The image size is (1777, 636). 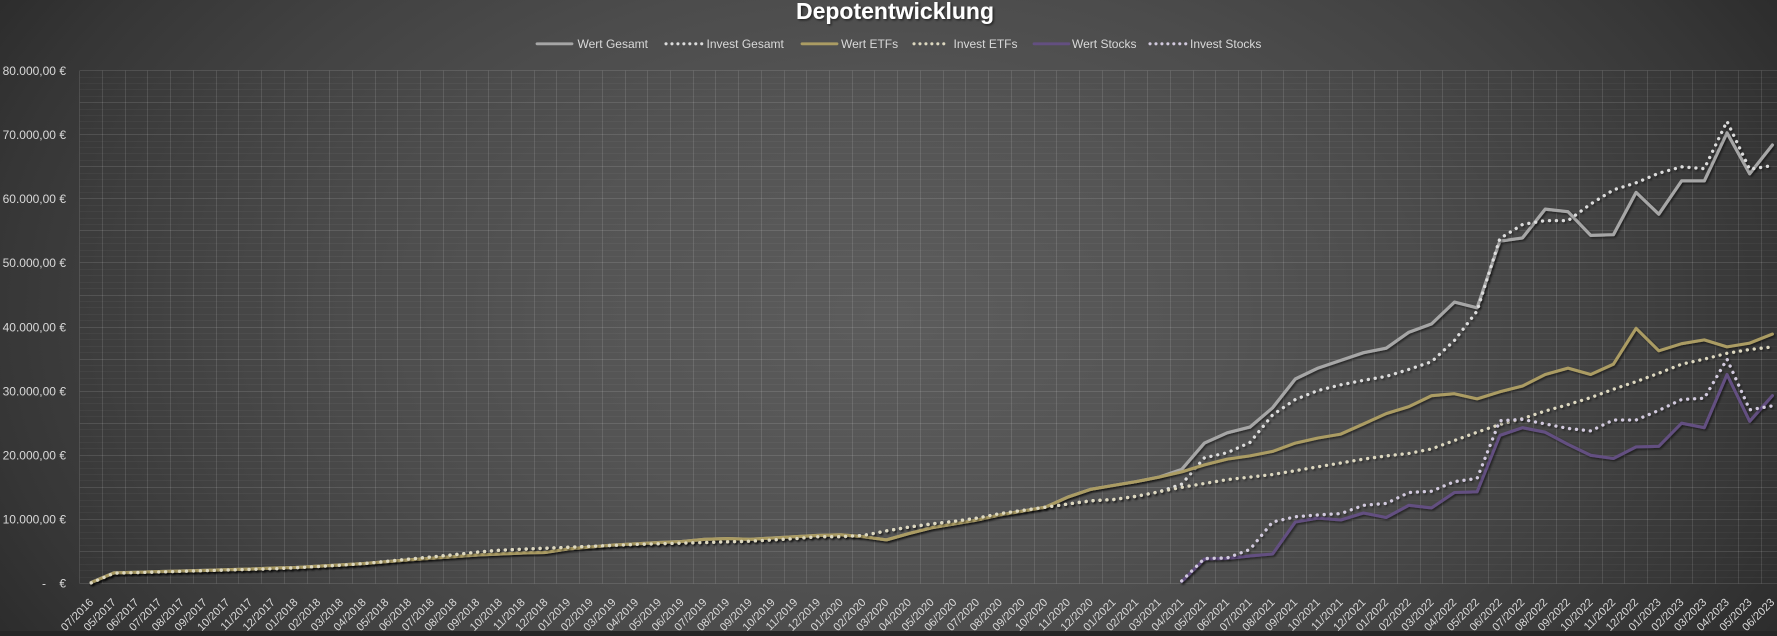 What do you see at coordinates (35, 391) in the screenshot?
I see `svg-text: 30.000,00 €` at bounding box center [35, 391].